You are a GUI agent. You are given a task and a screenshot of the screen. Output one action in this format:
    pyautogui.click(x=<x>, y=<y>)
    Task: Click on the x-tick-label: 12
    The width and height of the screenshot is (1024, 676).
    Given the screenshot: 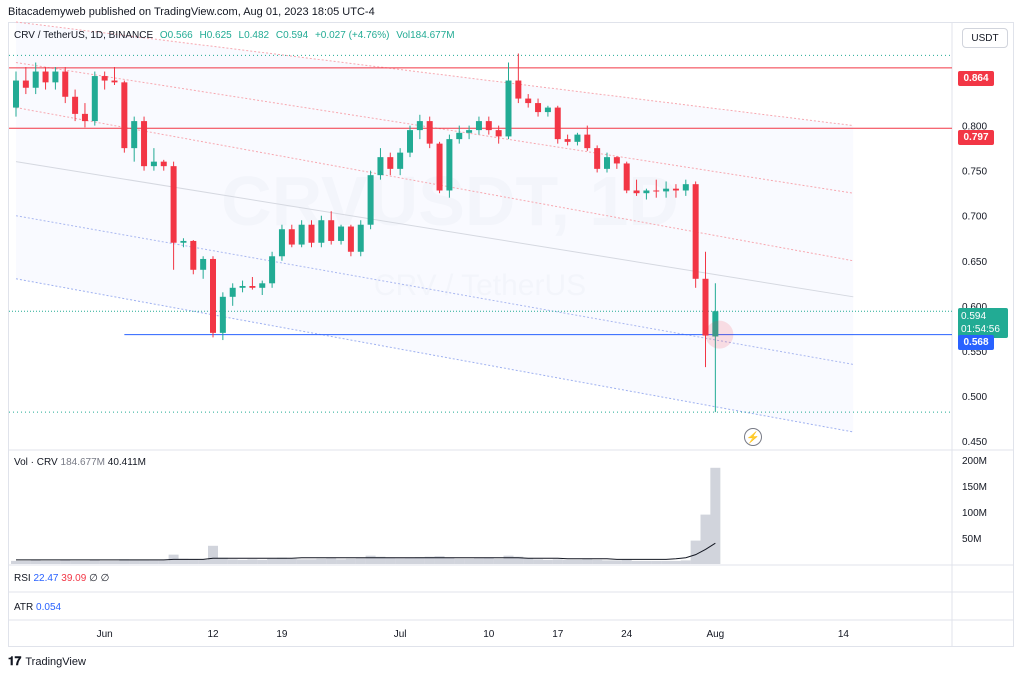 What is the action you would take?
    pyautogui.click(x=213, y=634)
    